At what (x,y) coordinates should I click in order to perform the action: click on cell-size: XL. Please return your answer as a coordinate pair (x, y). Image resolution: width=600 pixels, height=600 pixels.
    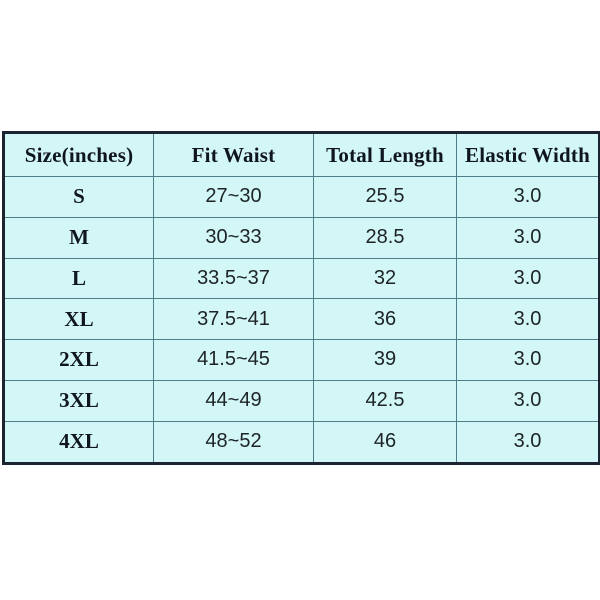
    Looking at the image, I should click on (78, 319).